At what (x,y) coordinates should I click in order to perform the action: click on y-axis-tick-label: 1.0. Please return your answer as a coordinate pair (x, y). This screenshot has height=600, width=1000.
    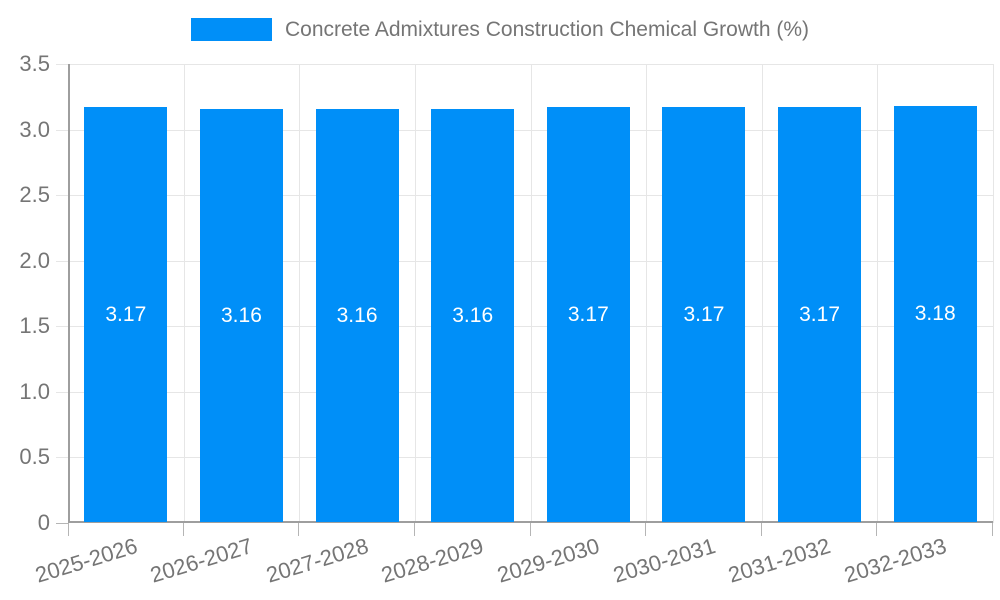
    Looking at the image, I should click on (34, 391).